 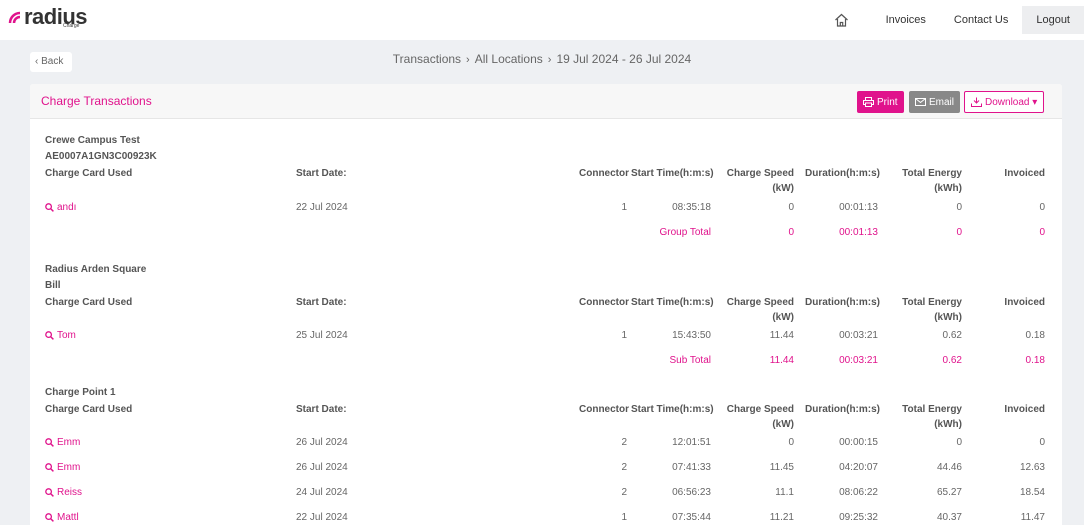 I want to click on cell-speed: 11.45, so click(x=781, y=467).